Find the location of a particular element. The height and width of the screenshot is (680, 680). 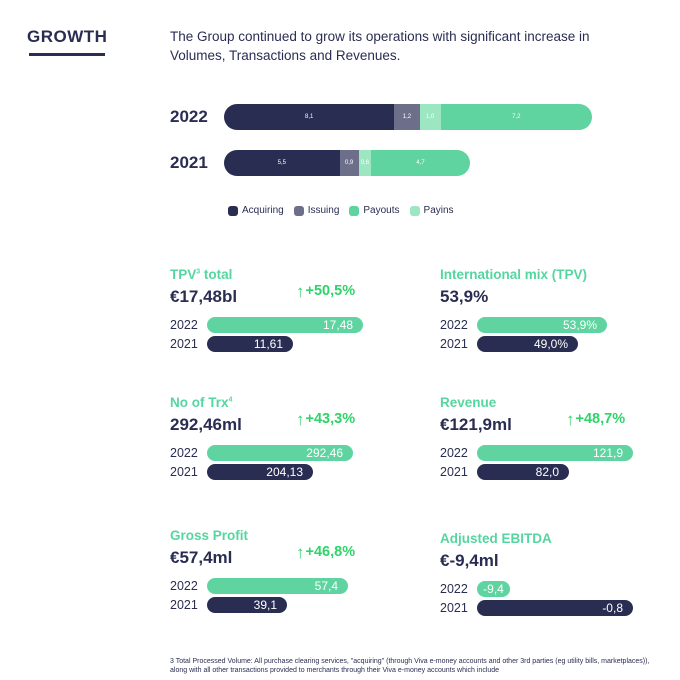

gross-profit-headline: €57,4ml is located at coordinates (201, 557).